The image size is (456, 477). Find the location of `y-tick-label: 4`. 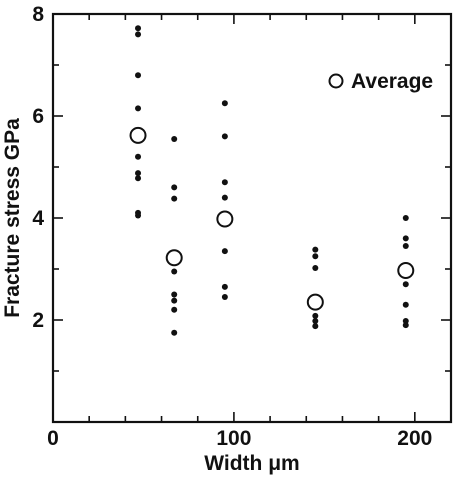

y-tick-label: 4 is located at coordinates (38, 218).